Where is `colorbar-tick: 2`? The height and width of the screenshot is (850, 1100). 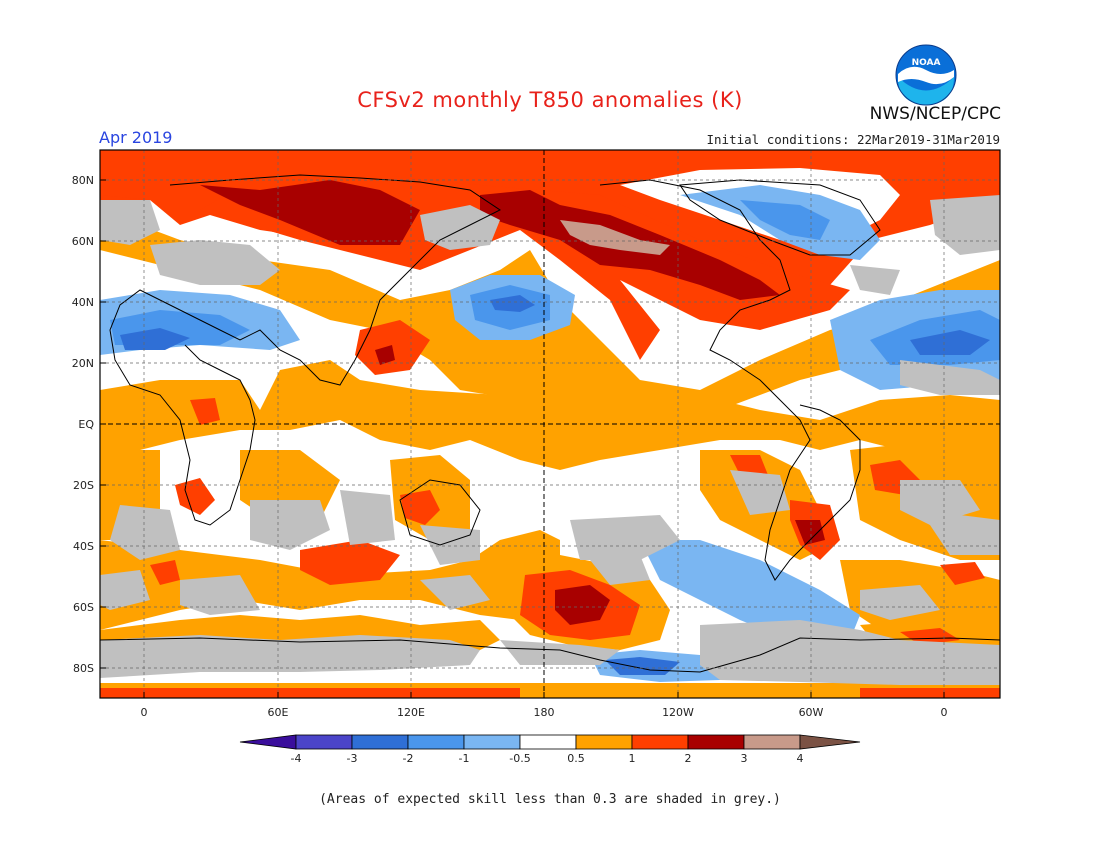
colorbar-tick: 2 is located at coordinates (688, 758).